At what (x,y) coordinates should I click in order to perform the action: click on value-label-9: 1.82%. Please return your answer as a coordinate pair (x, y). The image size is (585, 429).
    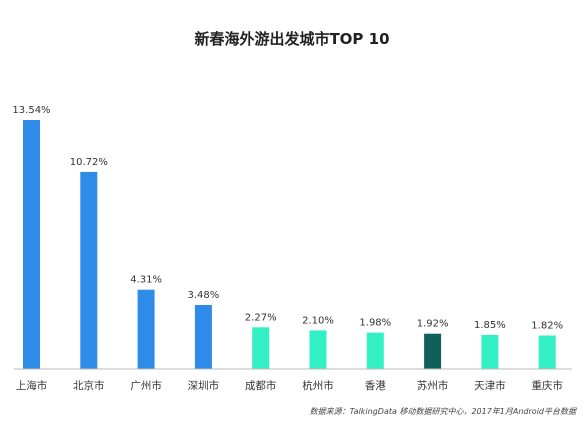
    Looking at the image, I should click on (547, 326).